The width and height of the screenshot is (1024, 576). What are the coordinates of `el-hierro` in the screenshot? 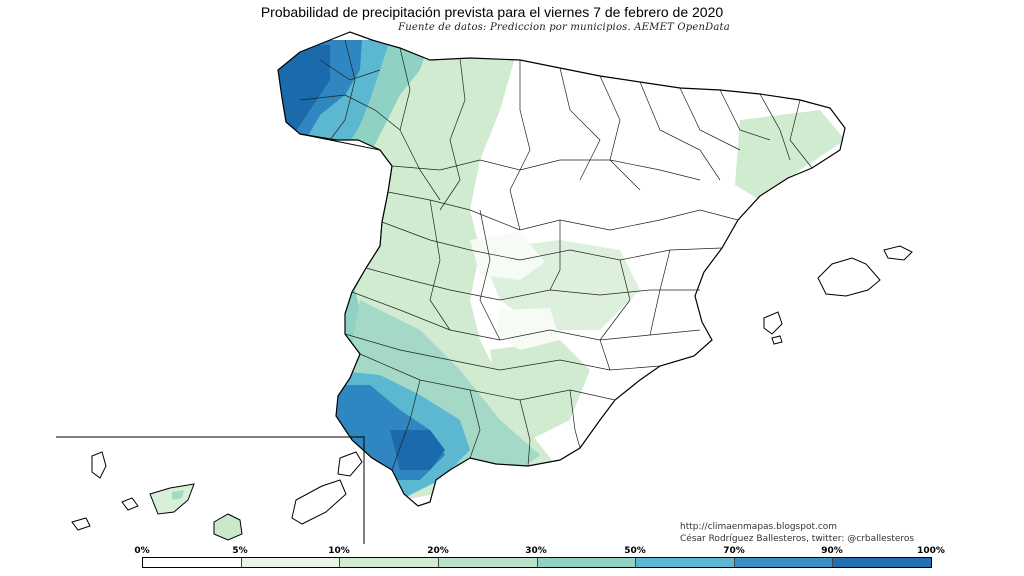 It's located at (81, 524).